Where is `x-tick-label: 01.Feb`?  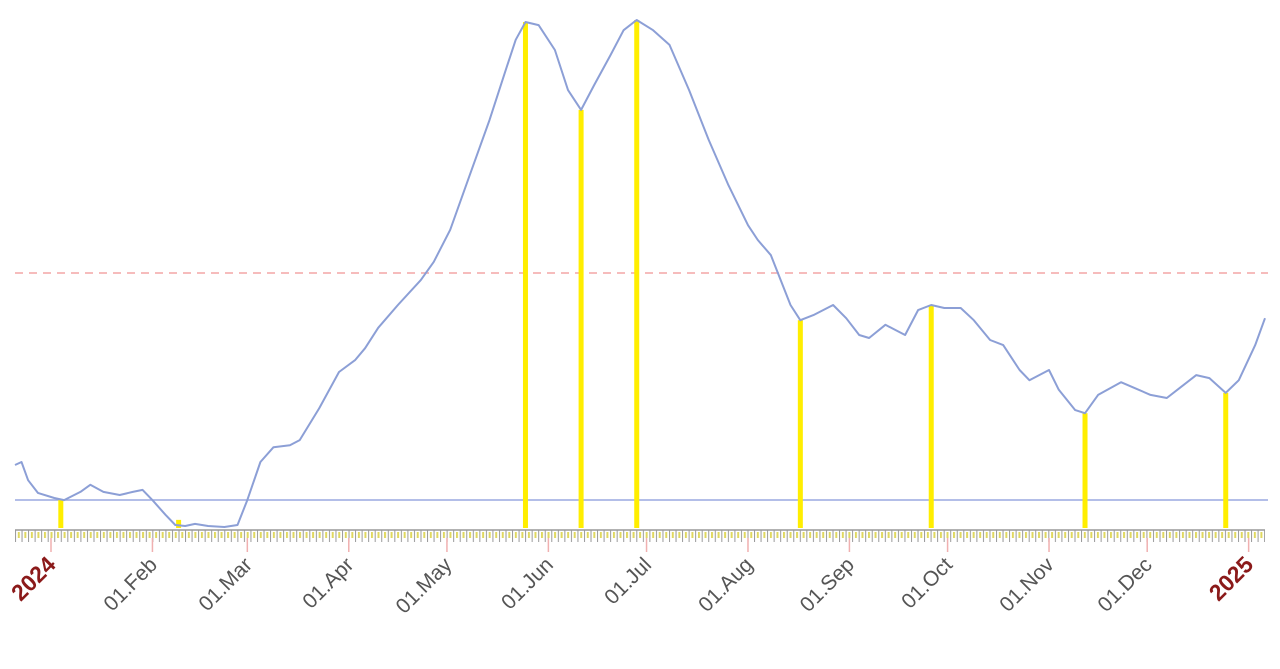
x-tick-label: 01.Feb is located at coordinates (130, 584).